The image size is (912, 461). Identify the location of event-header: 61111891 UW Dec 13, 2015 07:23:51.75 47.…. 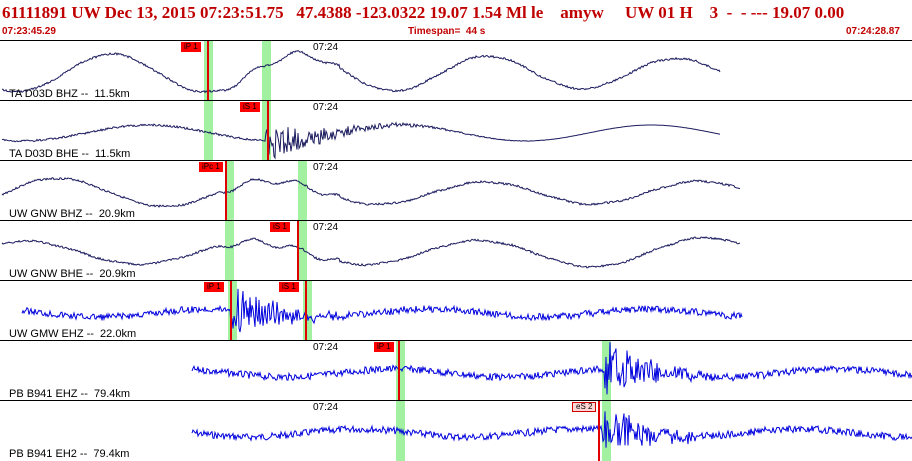
(456, 20).